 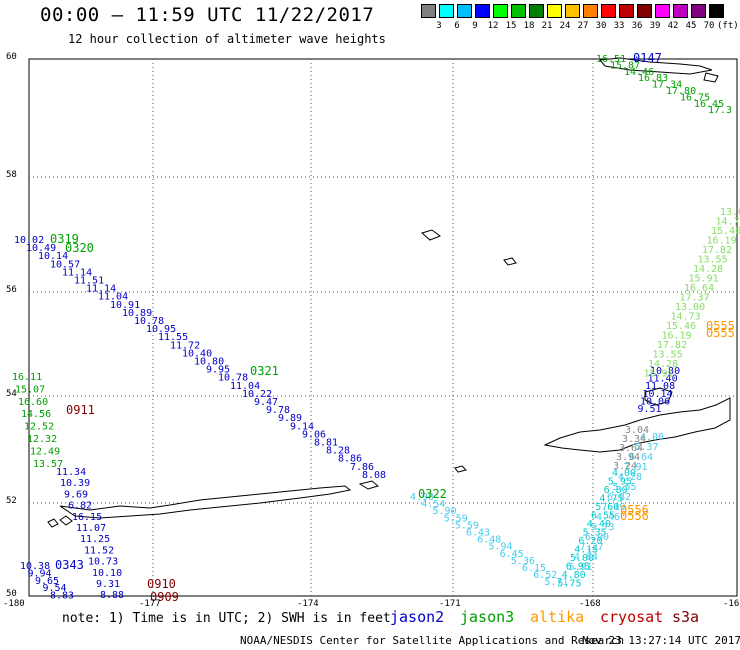 I want to click on lat-label: 54, so click(x=11, y=394).